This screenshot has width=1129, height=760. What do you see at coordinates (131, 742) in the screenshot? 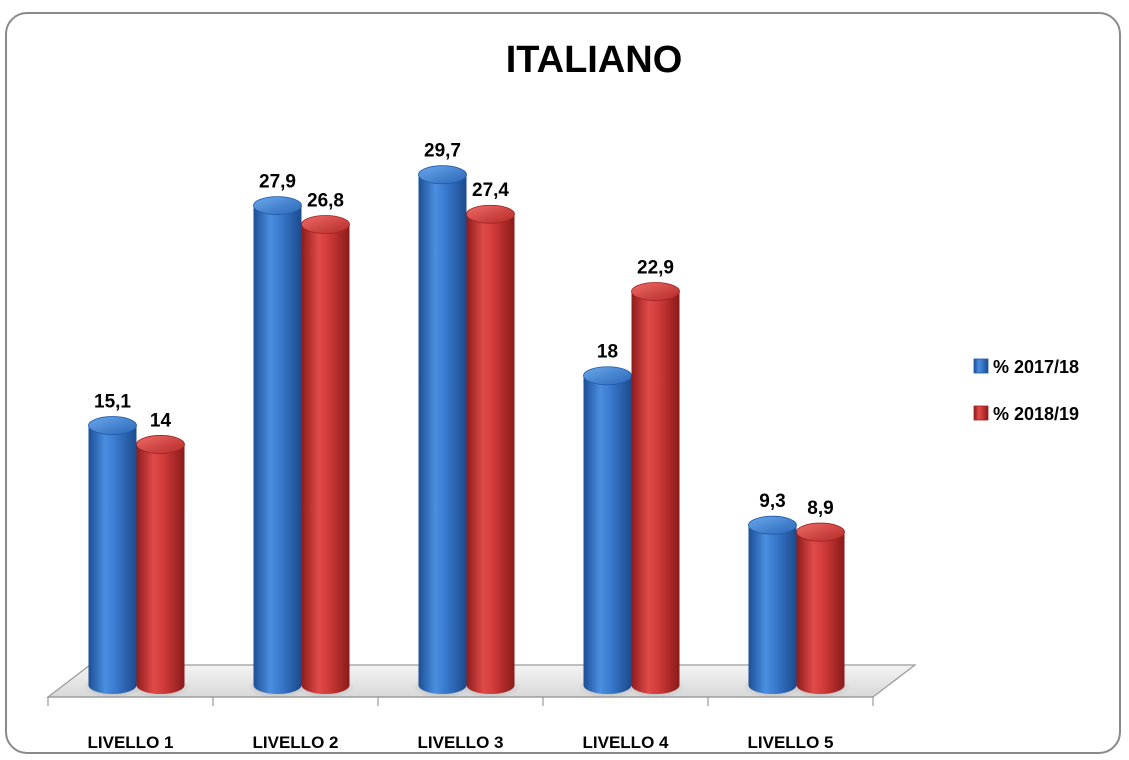
I see `x-tick-label-livello-1: LIVELLO 1` at bounding box center [131, 742].